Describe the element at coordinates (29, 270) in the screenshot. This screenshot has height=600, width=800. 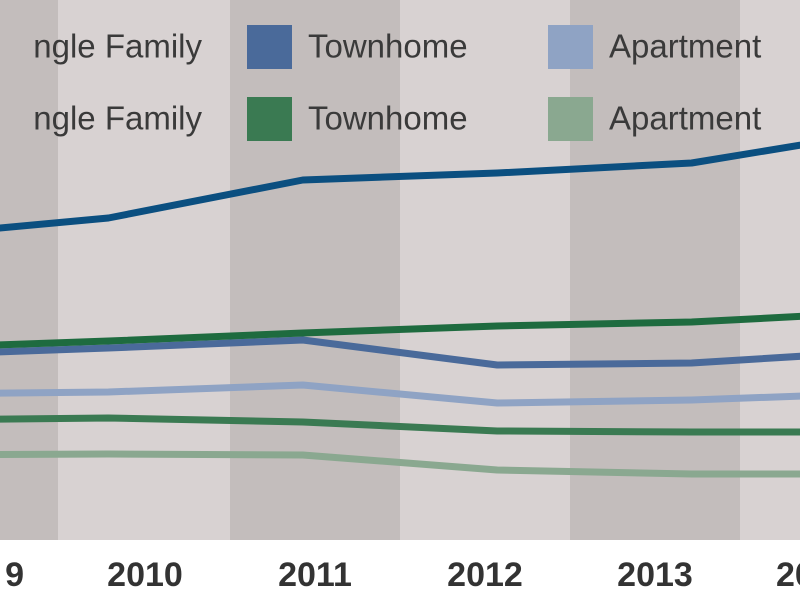
I see `band` at that location.